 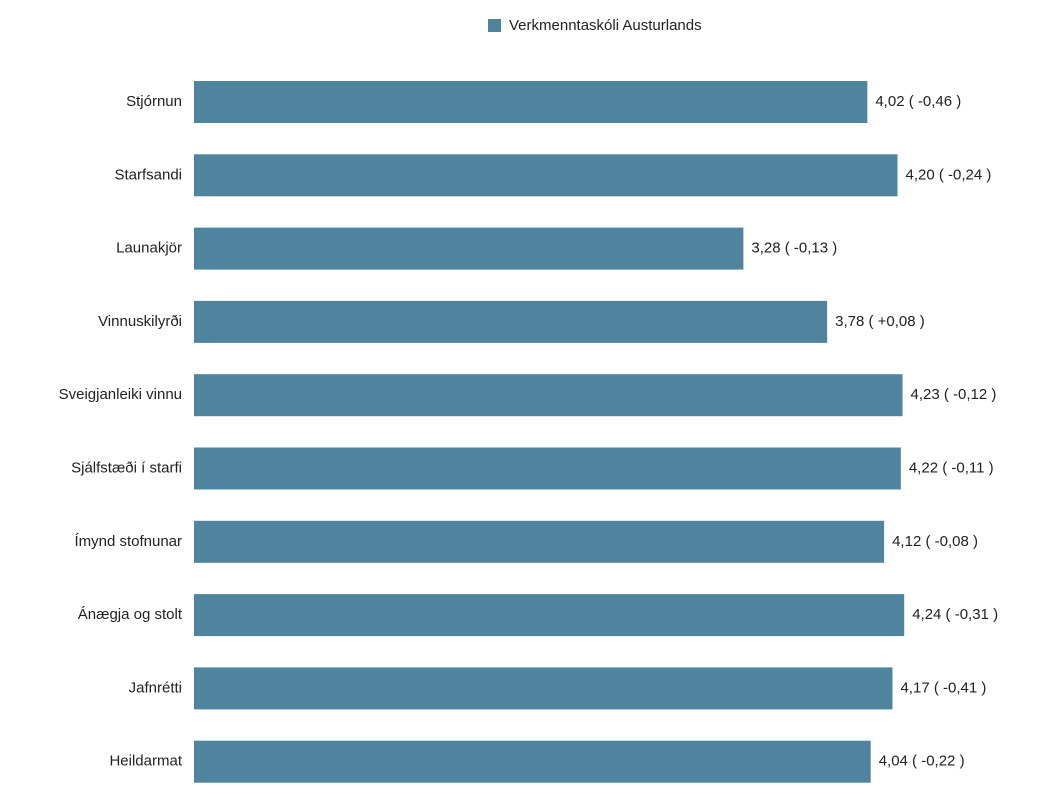 I want to click on category-label: Starfsandi, so click(x=148, y=174).